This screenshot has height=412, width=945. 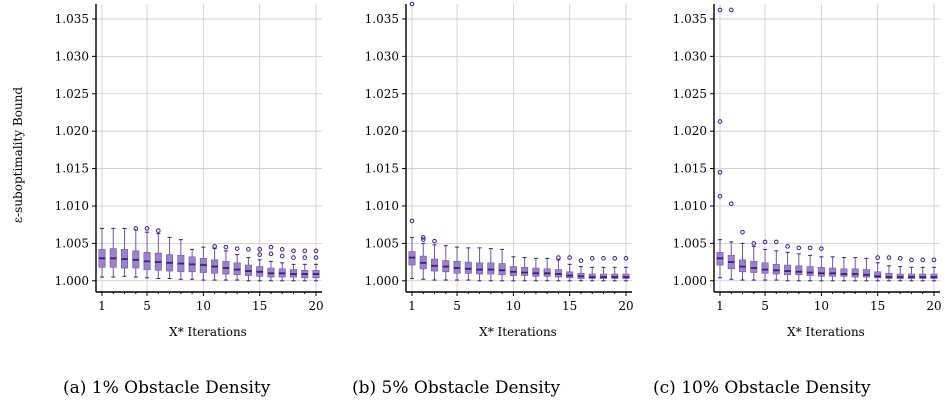 I want to click on panel-a-x-axis-label: X* Iterations, so click(x=208, y=332).